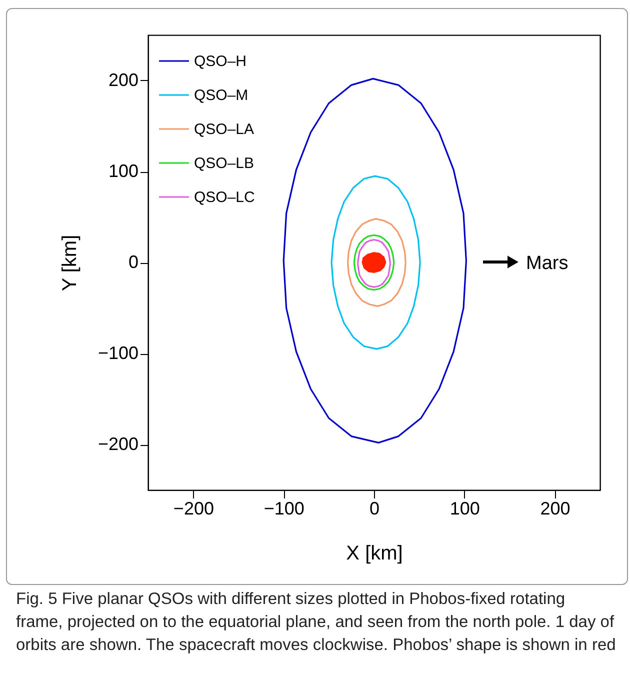  I want to click on y-tick-label: −200, so click(118, 444).